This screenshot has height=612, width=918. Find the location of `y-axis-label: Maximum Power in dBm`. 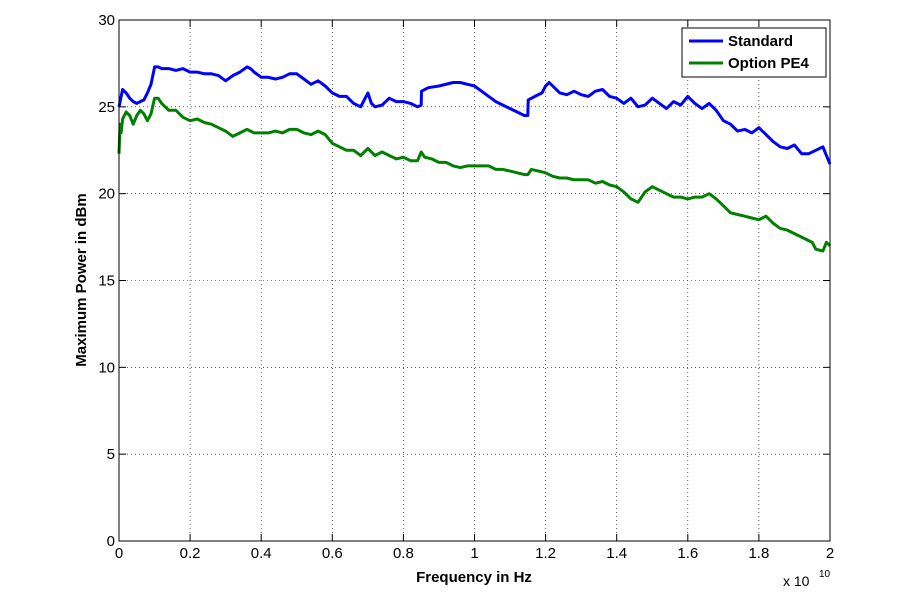

y-axis-label: Maximum Power in dBm is located at coordinates (81, 279).